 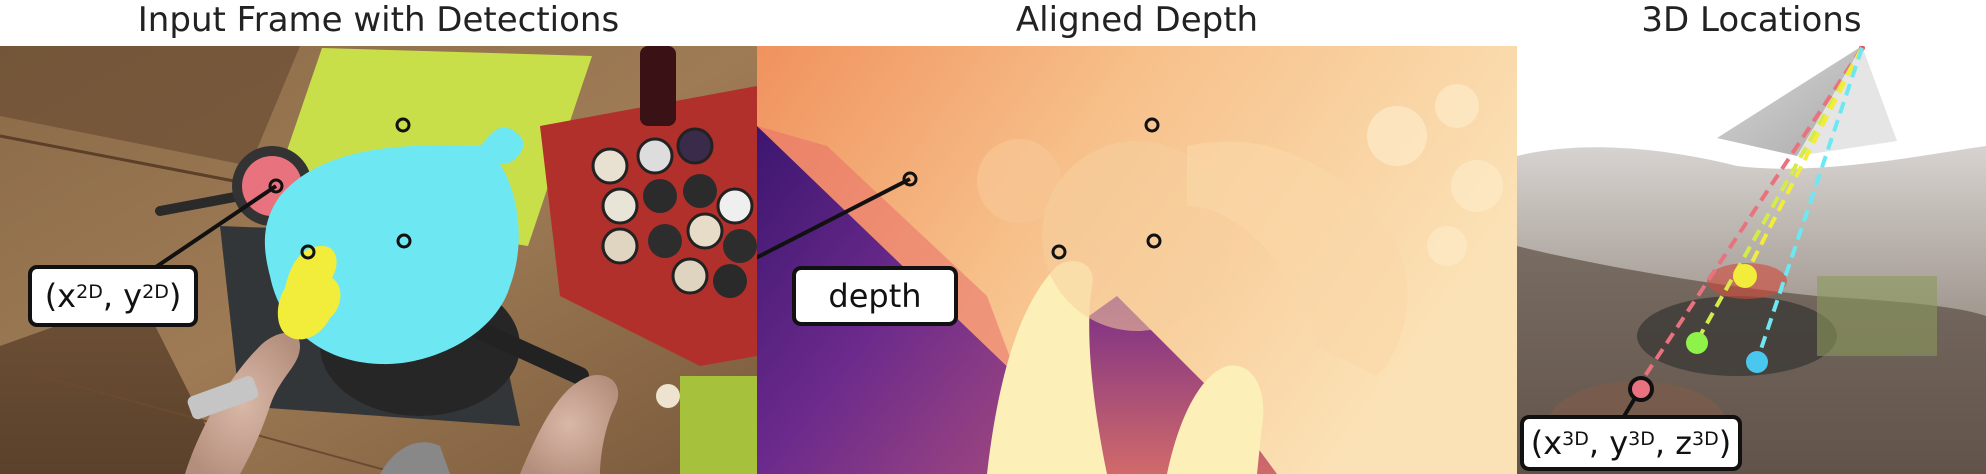 I want to click on point3d-pink, so click(x=1641, y=389).